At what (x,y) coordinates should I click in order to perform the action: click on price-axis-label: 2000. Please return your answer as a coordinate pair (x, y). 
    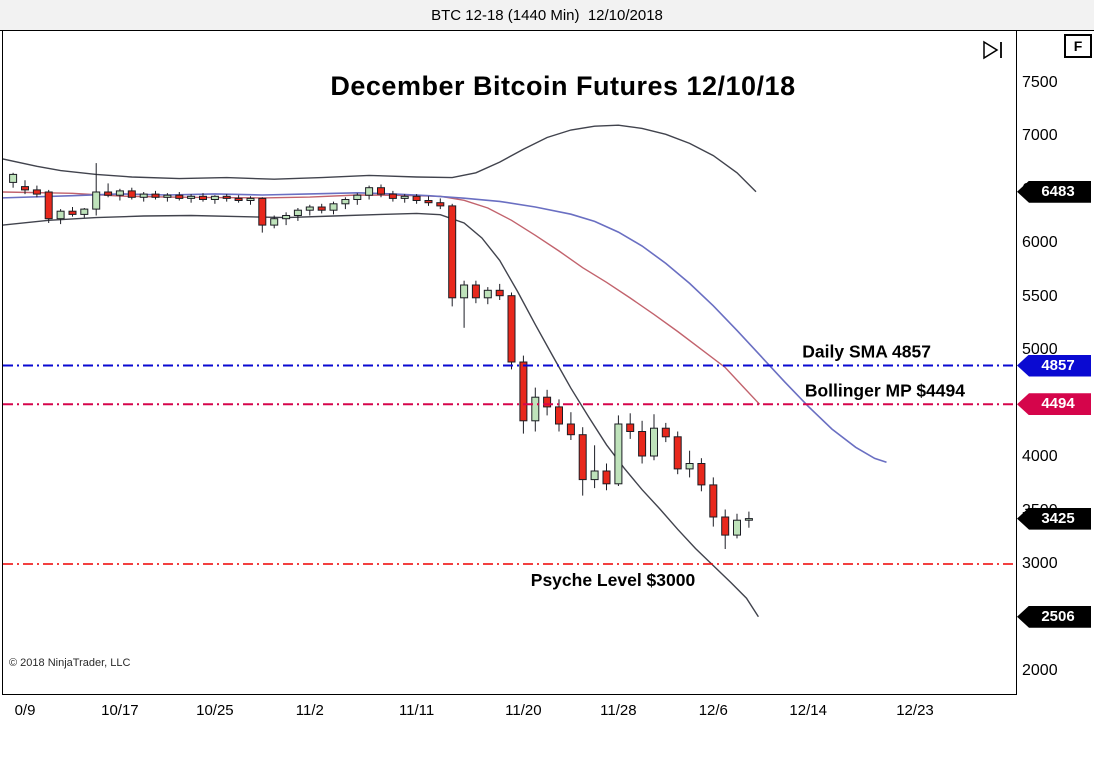
    Looking at the image, I should click on (1040, 670).